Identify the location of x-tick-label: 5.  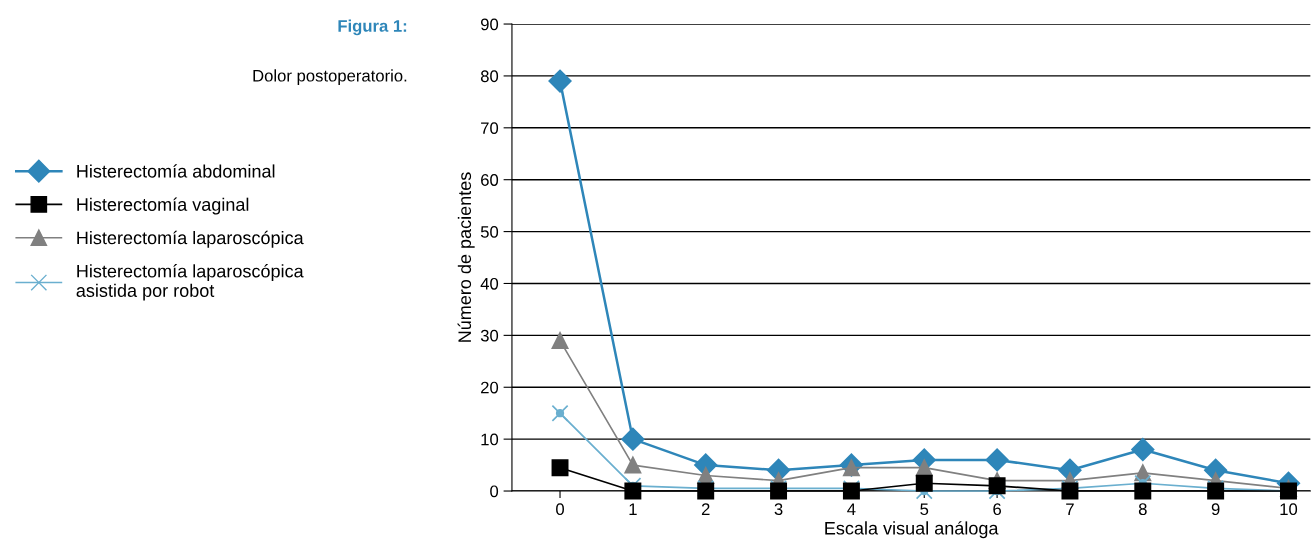
(924, 509).